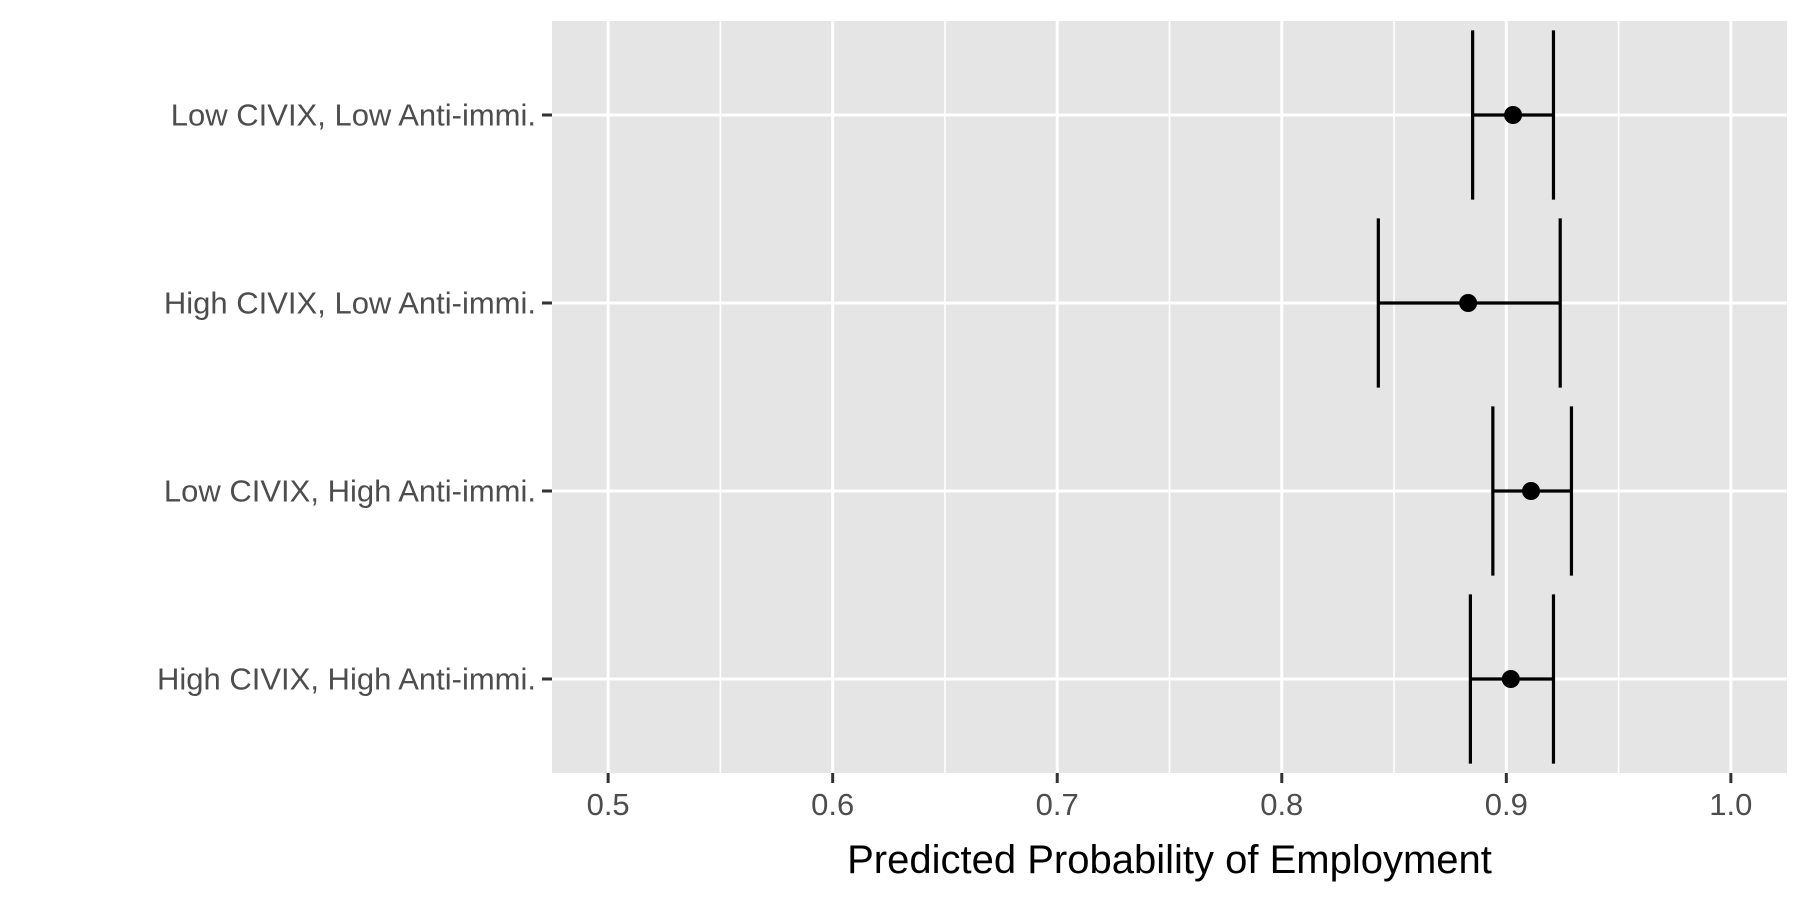 The width and height of the screenshot is (1799, 899). What do you see at coordinates (608, 804) in the screenshot?
I see `x-tick-label: 0.5` at bounding box center [608, 804].